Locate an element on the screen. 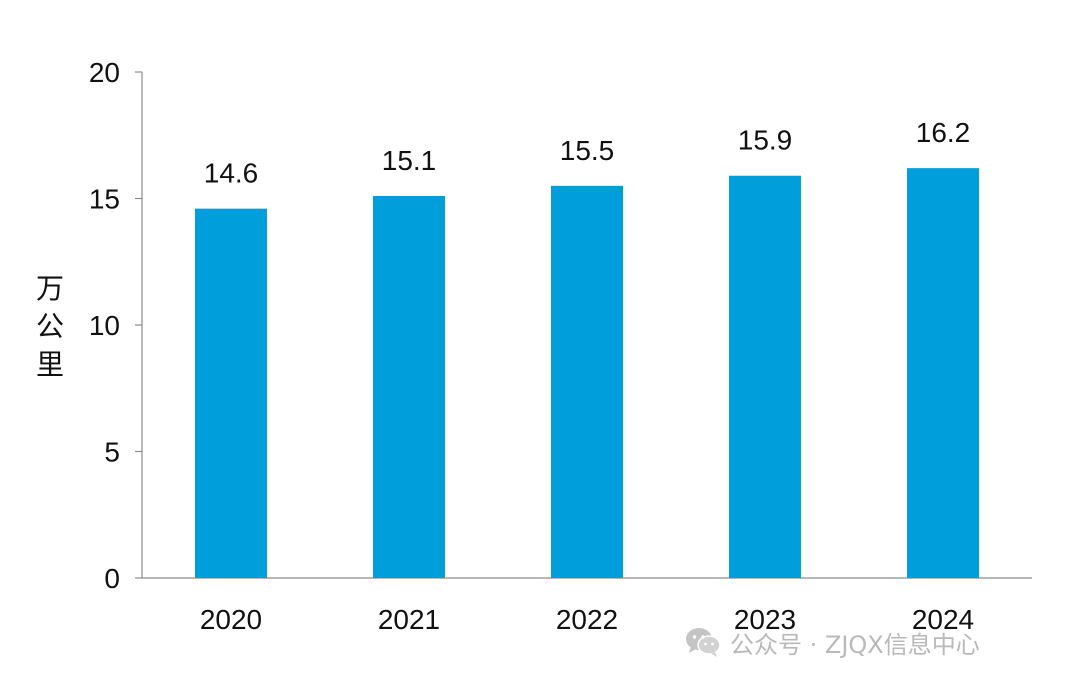  x-tick-label: 2024 is located at coordinates (943, 619).